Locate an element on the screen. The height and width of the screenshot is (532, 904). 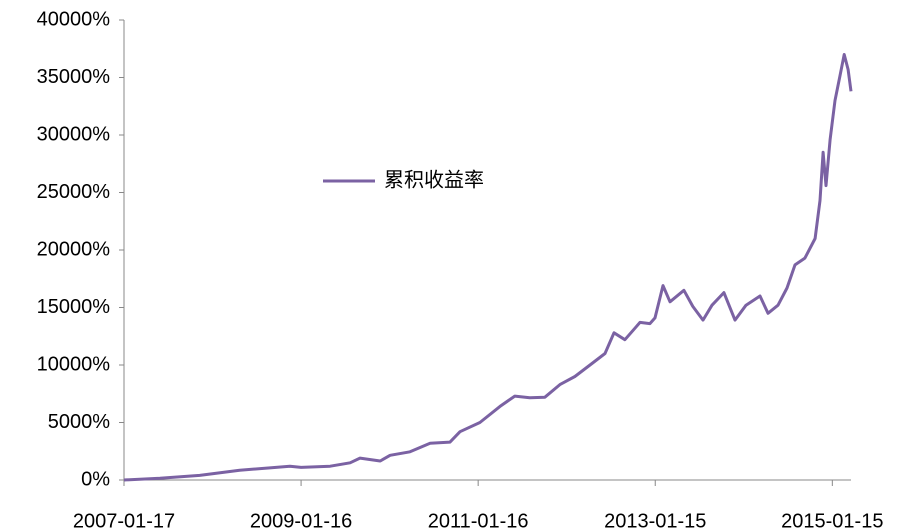
y-tick-label: 35000% is located at coordinates (74, 77).